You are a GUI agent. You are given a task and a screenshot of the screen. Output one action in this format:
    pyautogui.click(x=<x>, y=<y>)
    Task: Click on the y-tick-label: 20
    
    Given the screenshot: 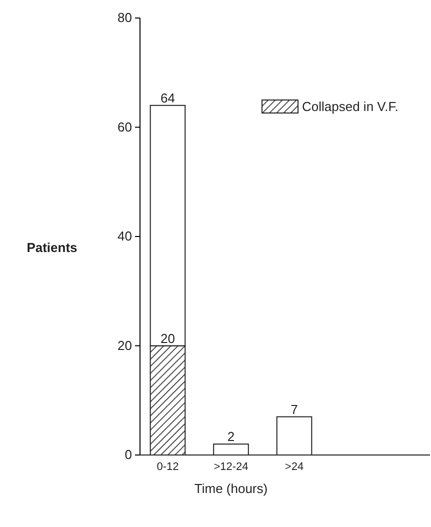 What is the action you would take?
    pyautogui.click(x=125, y=345)
    